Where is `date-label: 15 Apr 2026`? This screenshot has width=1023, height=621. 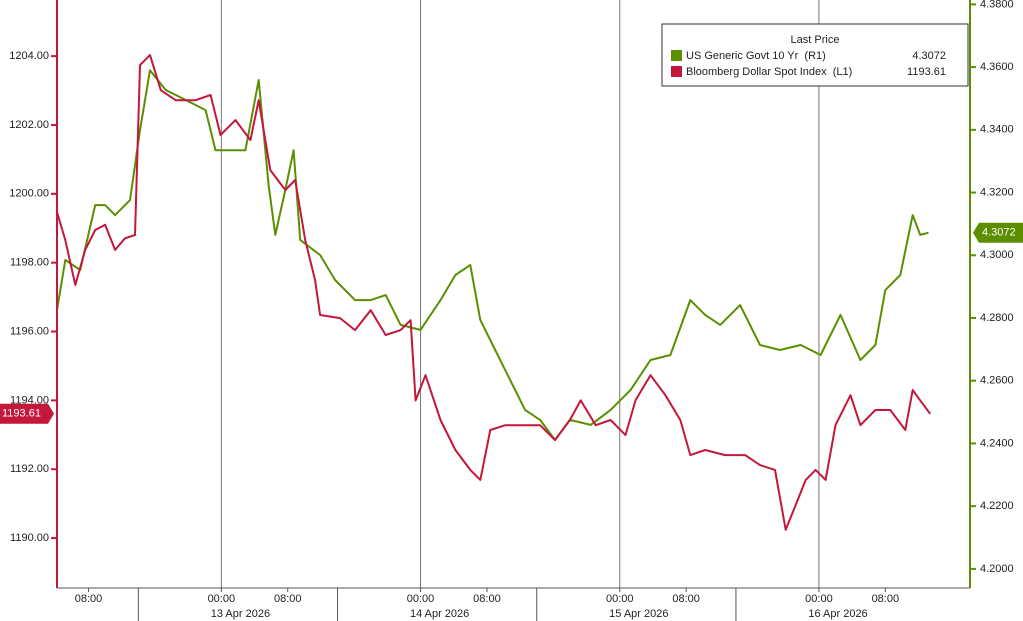
date-label: 15 Apr 2026 is located at coordinates (638, 614).